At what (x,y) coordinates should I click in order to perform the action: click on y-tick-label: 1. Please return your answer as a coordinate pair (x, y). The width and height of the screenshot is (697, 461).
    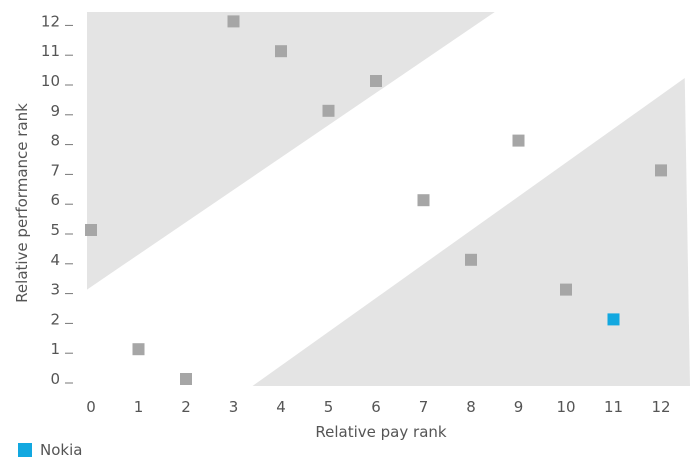
    Looking at the image, I should click on (55, 349).